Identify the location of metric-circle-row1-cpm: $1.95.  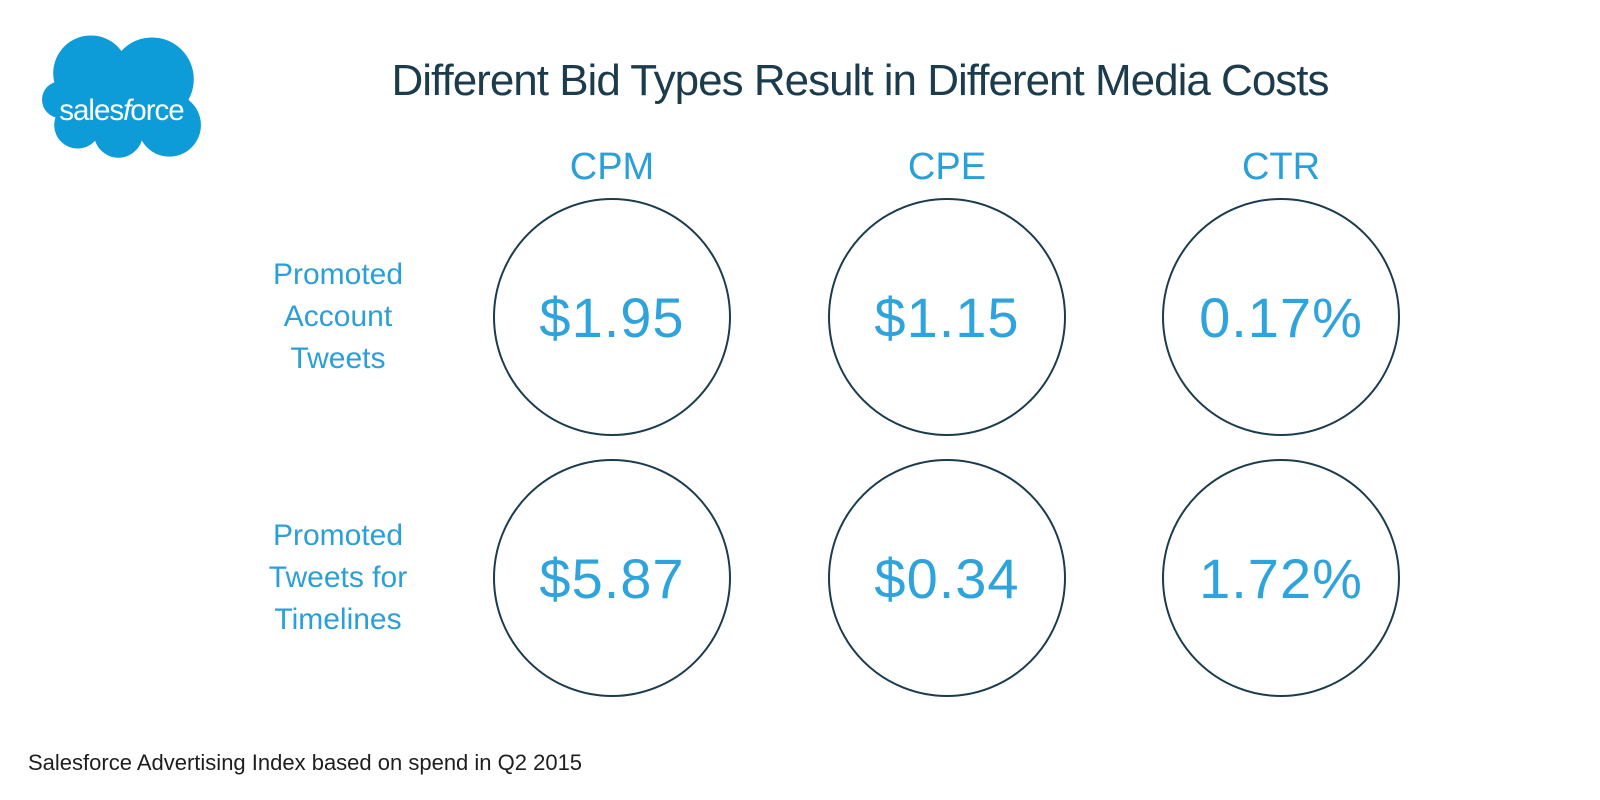
(612, 317).